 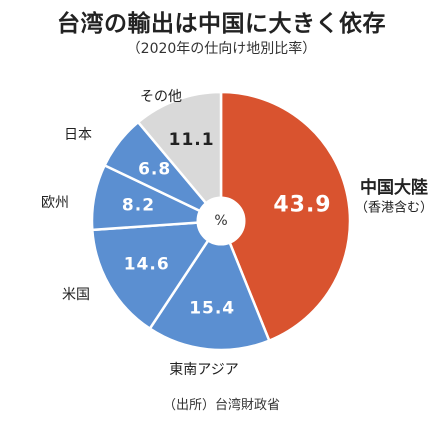 What do you see at coordinates (394, 208) in the screenshot?
I see `slice-sublabel: （香港含む）` at bounding box center [394, 208].